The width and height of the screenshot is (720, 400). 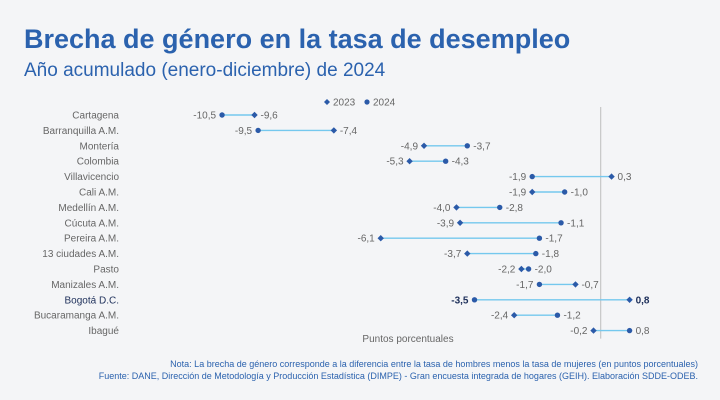 I want to click on chart-row: 13 ciudades A.M. -3,7 -1,8, so click(x=300, y=254).